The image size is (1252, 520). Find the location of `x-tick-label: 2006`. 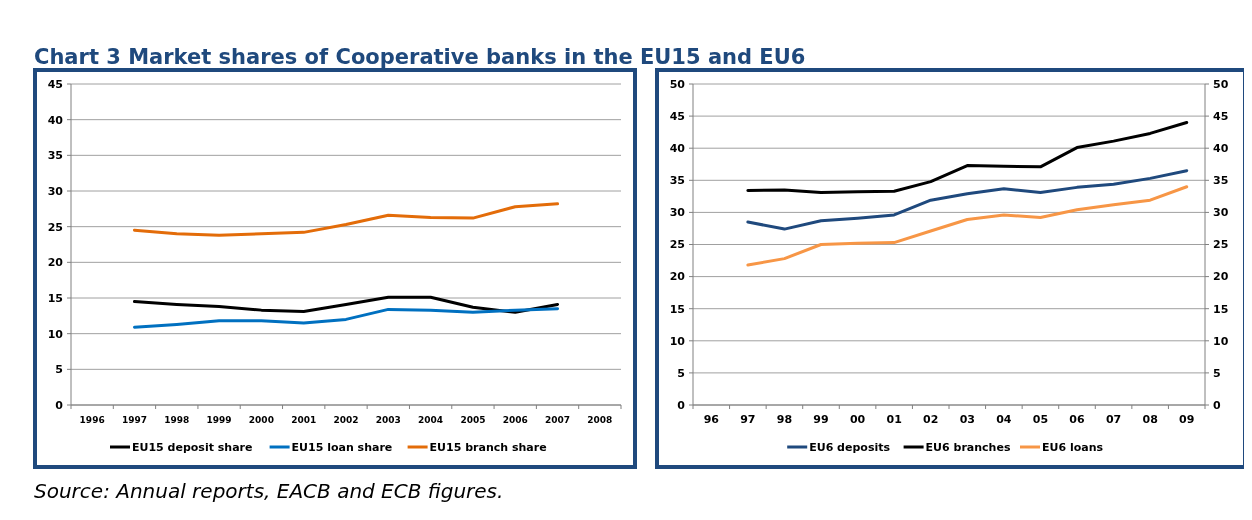

x-tick-label: 2006 is located at coordinates (515, 420).